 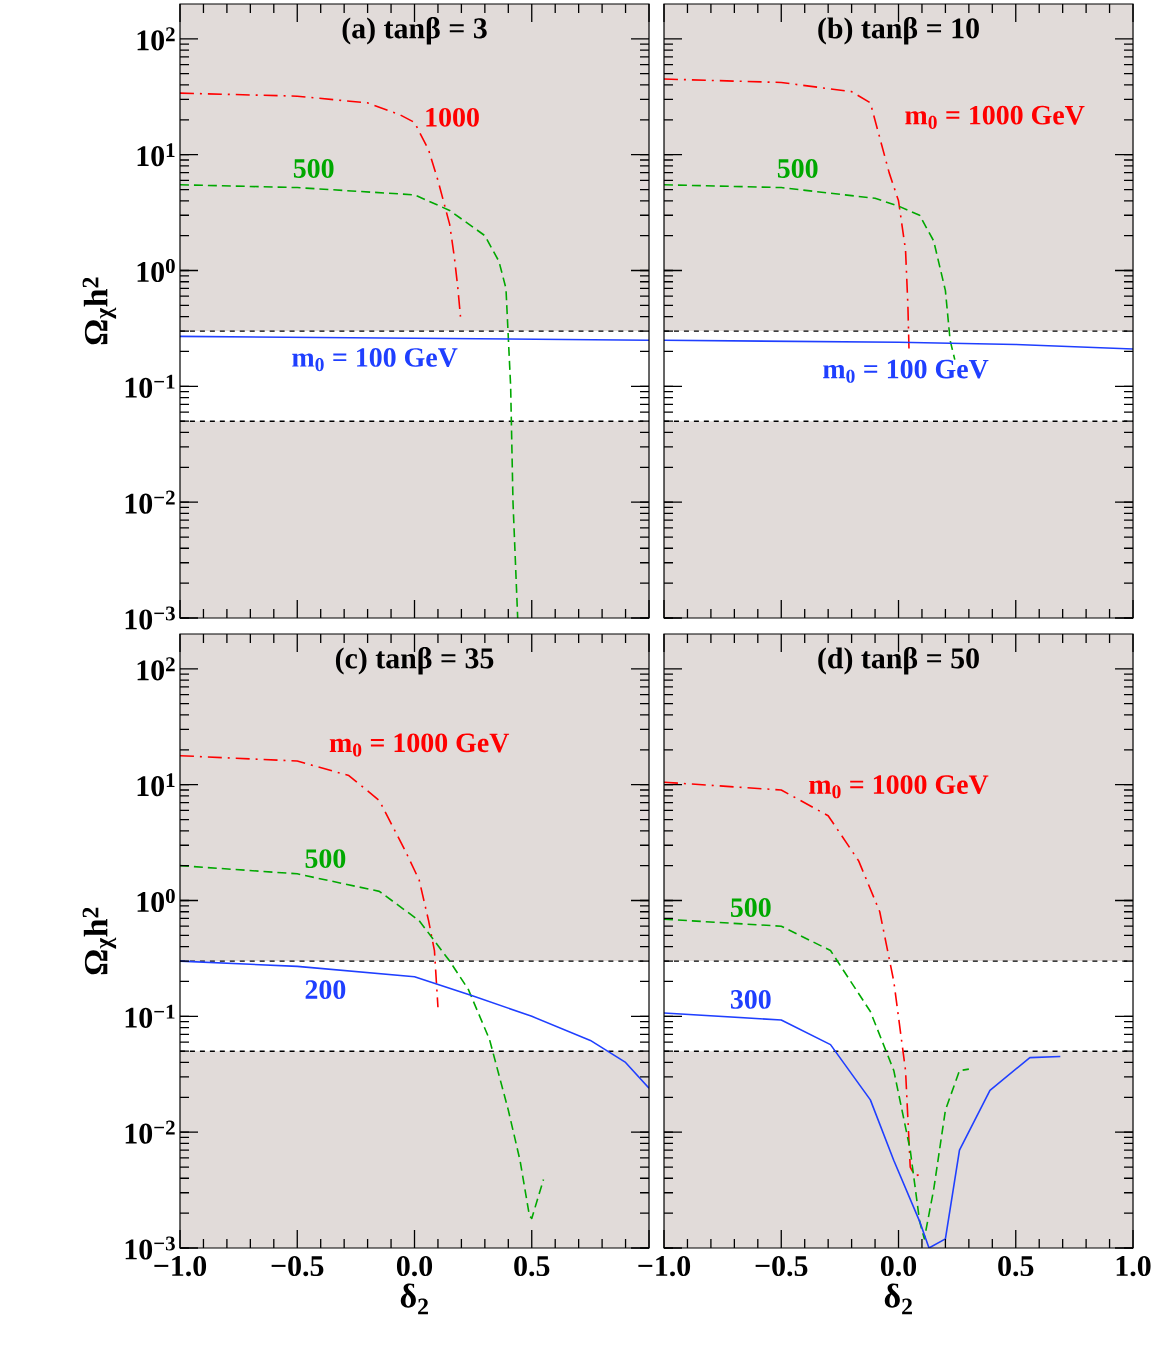 What do you see at coordinates (325, 990) in the screenshot?
I see `series-label: 200` at bounding box center [325, 990].